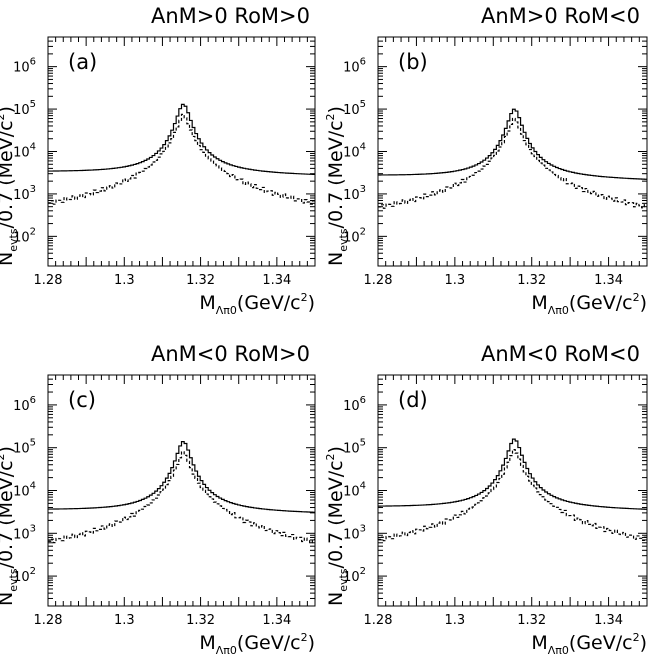  Describe the element at coordinates (230, 354) in the screenshot. I see `panel-title: AnM<0 RoM>0` at that location.